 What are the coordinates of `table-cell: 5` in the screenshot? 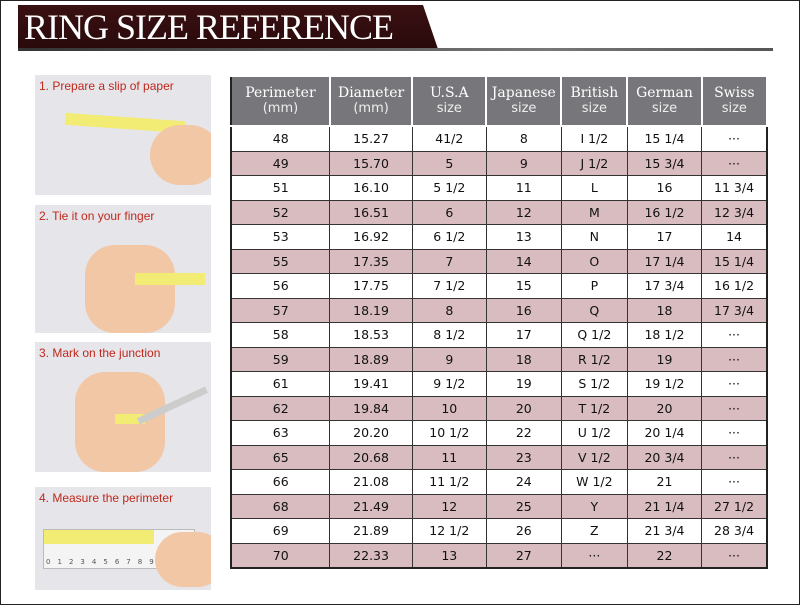 It's located at (449, 163).